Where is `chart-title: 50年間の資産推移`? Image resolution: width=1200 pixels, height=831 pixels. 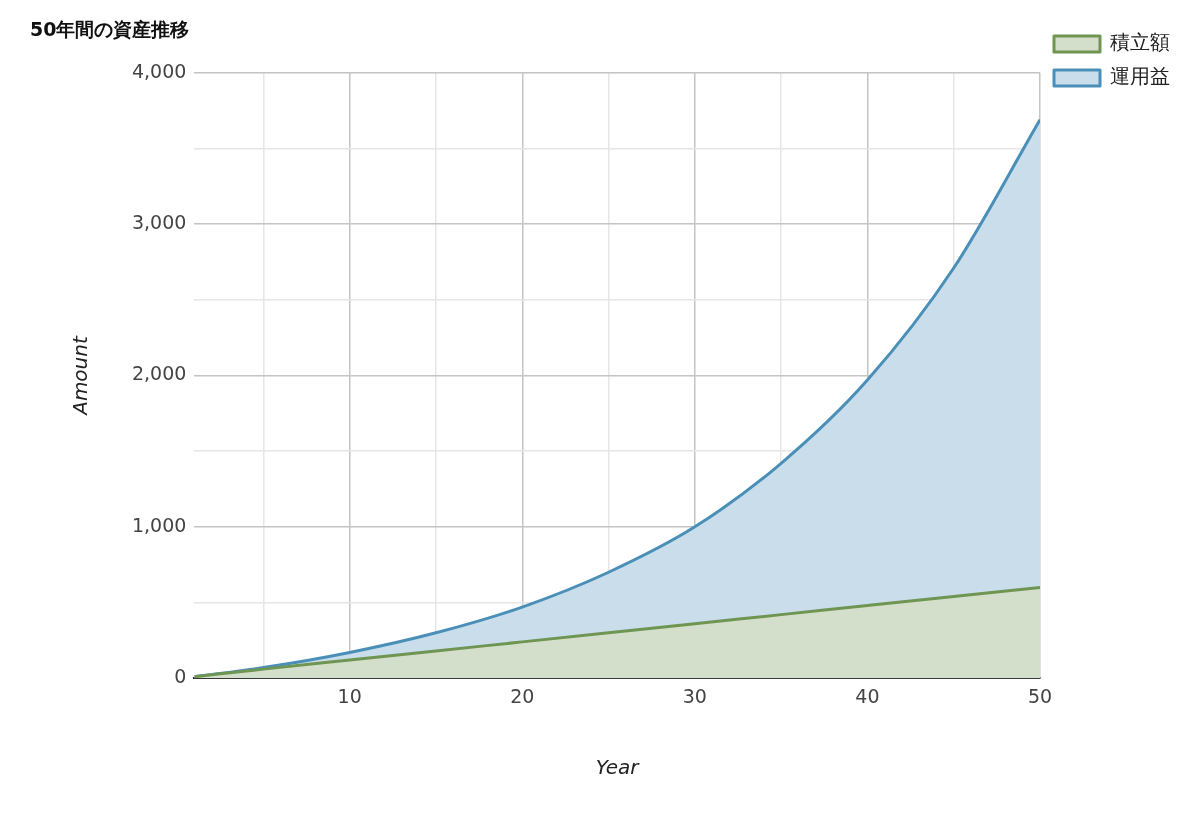 chart-title: 50年間の資産推移 is located at coordinates (110, 29).